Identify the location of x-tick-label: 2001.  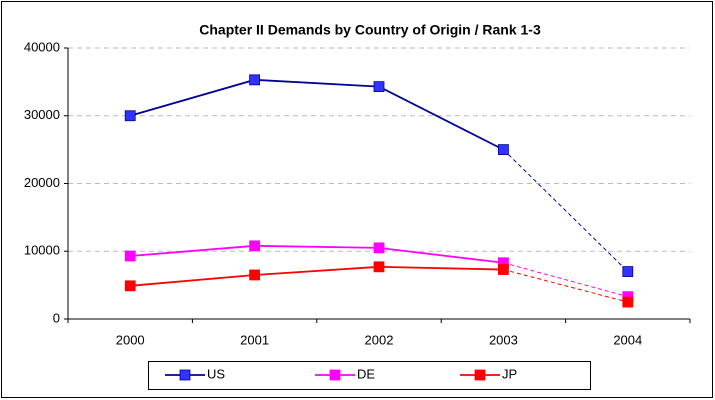
(254, 339).